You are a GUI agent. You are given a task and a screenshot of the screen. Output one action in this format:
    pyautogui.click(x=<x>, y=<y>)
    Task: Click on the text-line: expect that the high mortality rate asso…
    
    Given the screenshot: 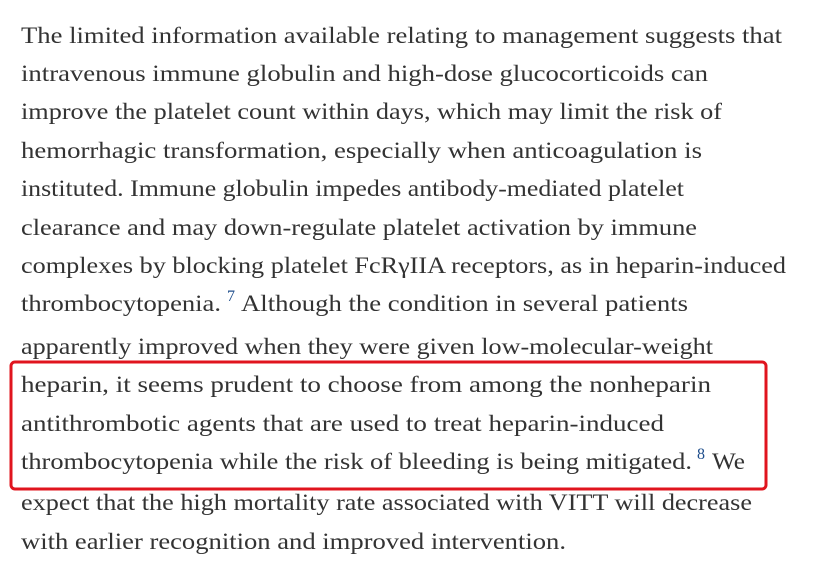 What is the action you would take?
    pyautogui.click(x=386, y=502)
    